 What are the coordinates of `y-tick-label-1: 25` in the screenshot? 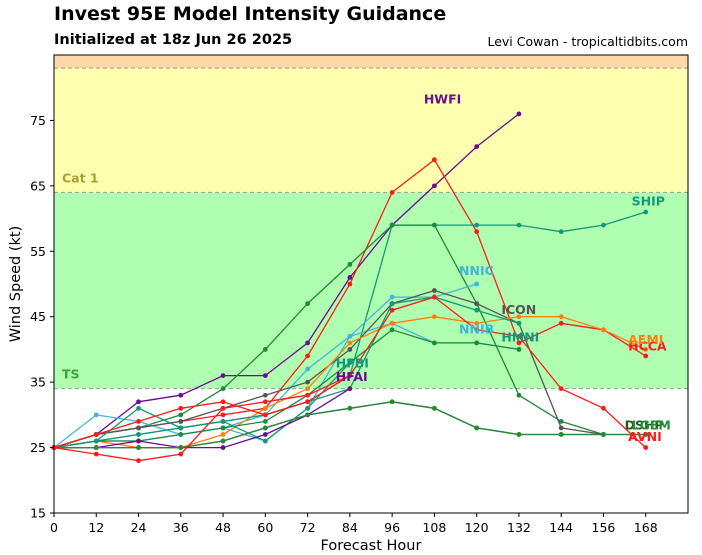 It's located at (38, 447).